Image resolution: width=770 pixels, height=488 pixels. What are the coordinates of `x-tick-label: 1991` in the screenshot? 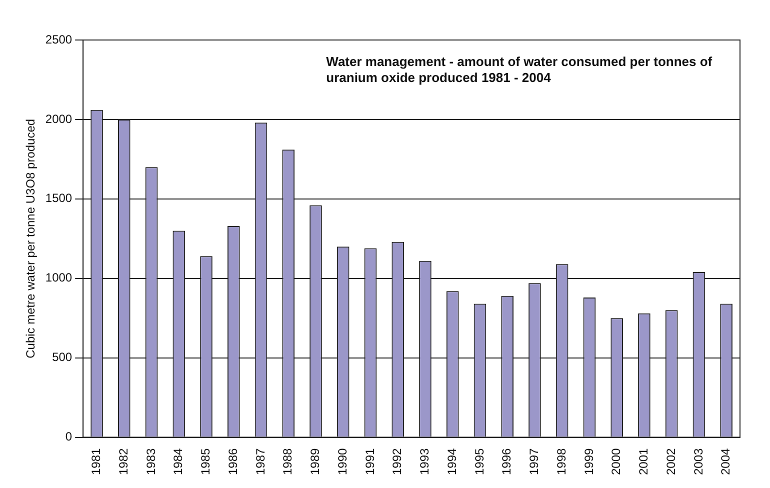 It's located at (369, 462).